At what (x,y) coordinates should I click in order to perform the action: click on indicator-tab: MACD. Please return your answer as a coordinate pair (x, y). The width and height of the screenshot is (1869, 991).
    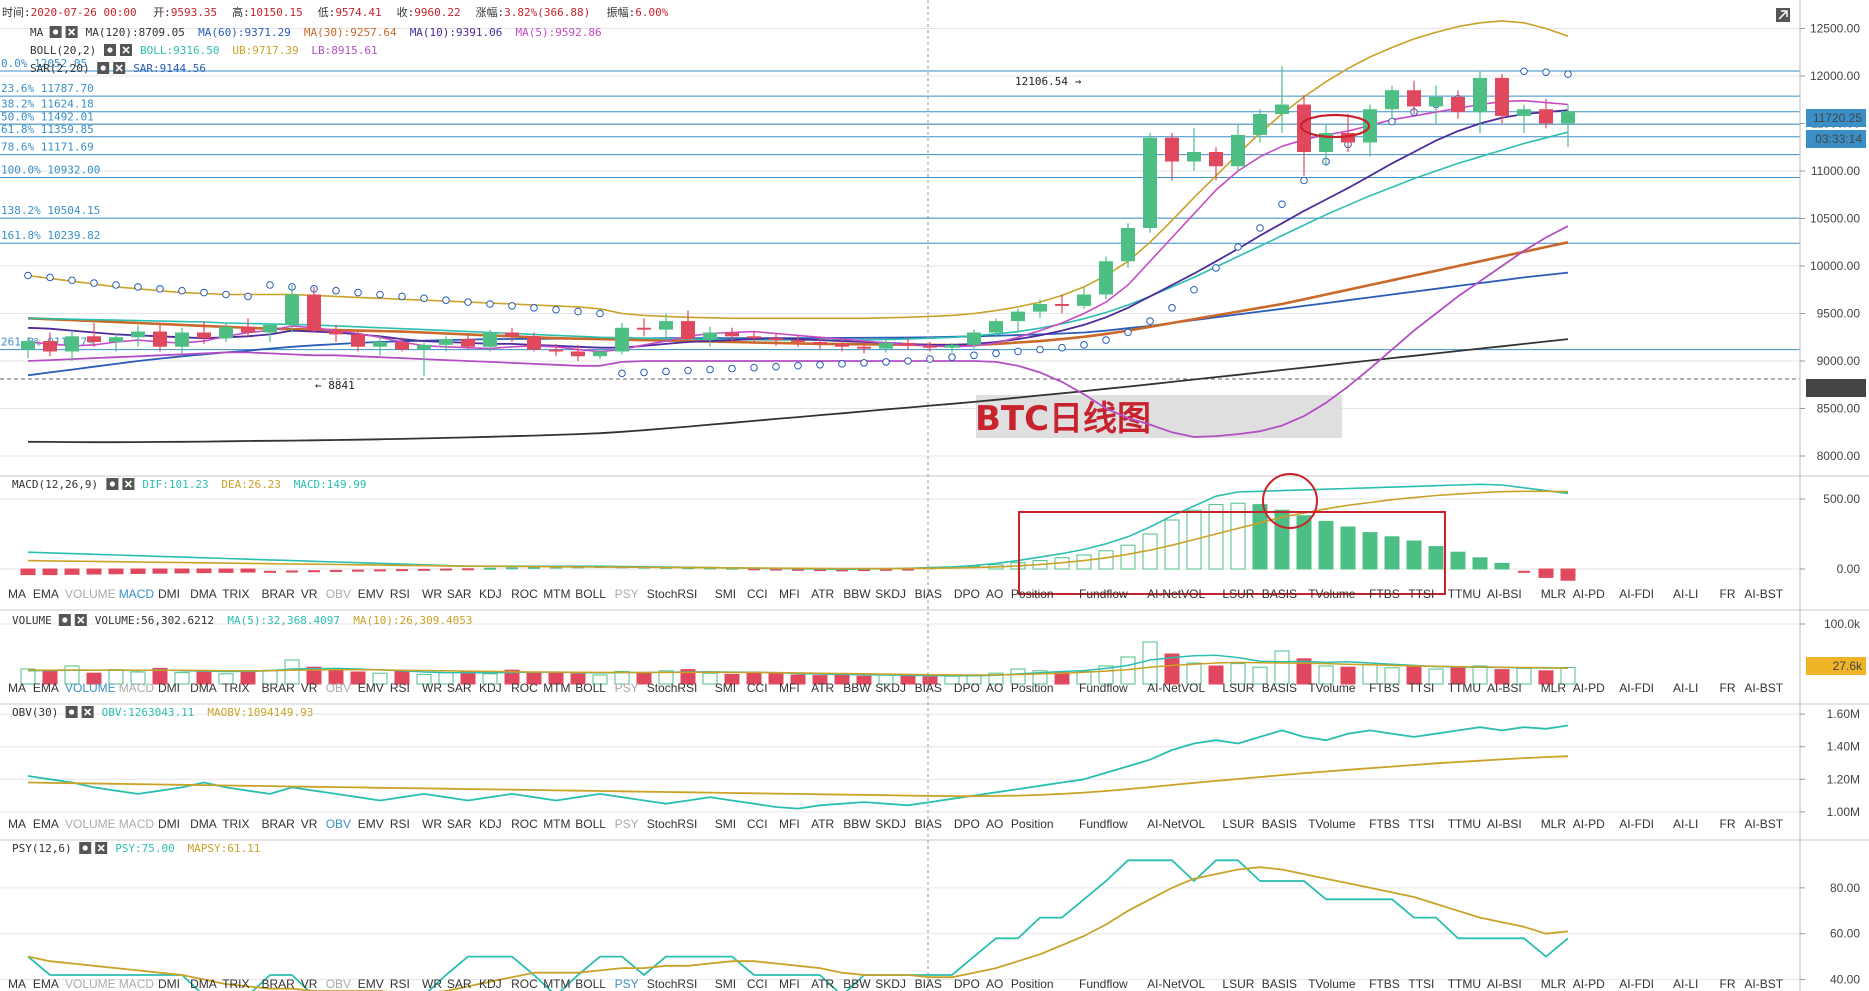
    Looking at the image, I should click on (137, 824).